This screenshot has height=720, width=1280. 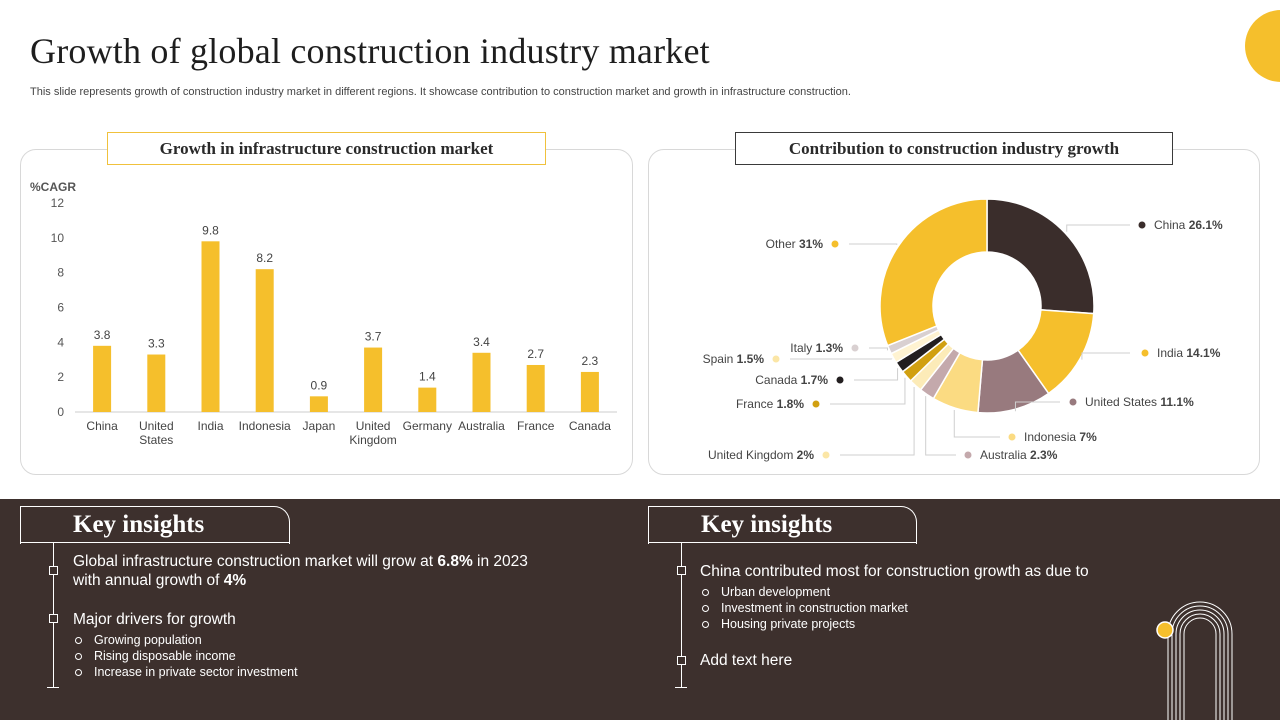 I want to click on list-item: Increase in private sector investment, so click(x=185, y=672).